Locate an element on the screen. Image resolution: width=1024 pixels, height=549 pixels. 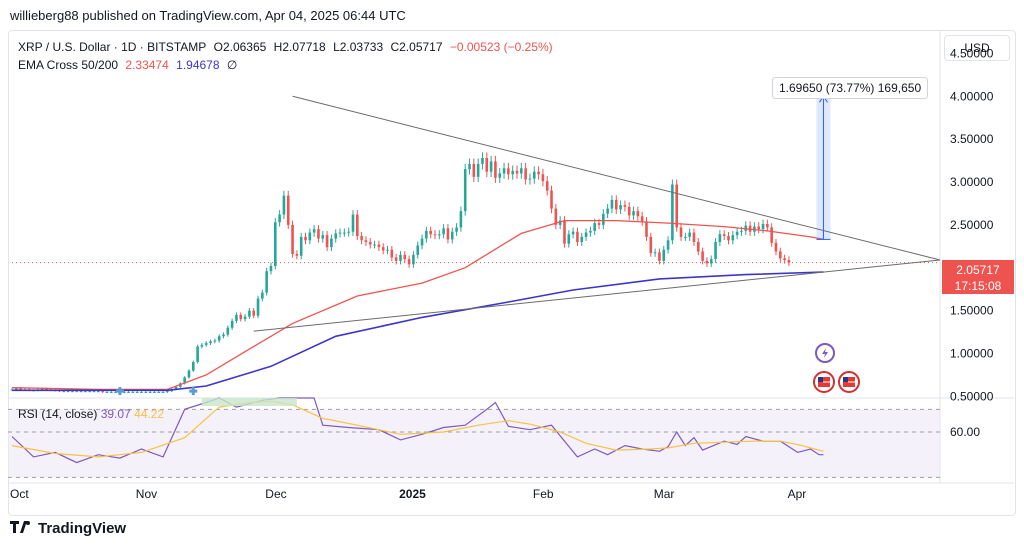
change-value: −0.00523 (−0.25%) is located at coordinates (501, 47).